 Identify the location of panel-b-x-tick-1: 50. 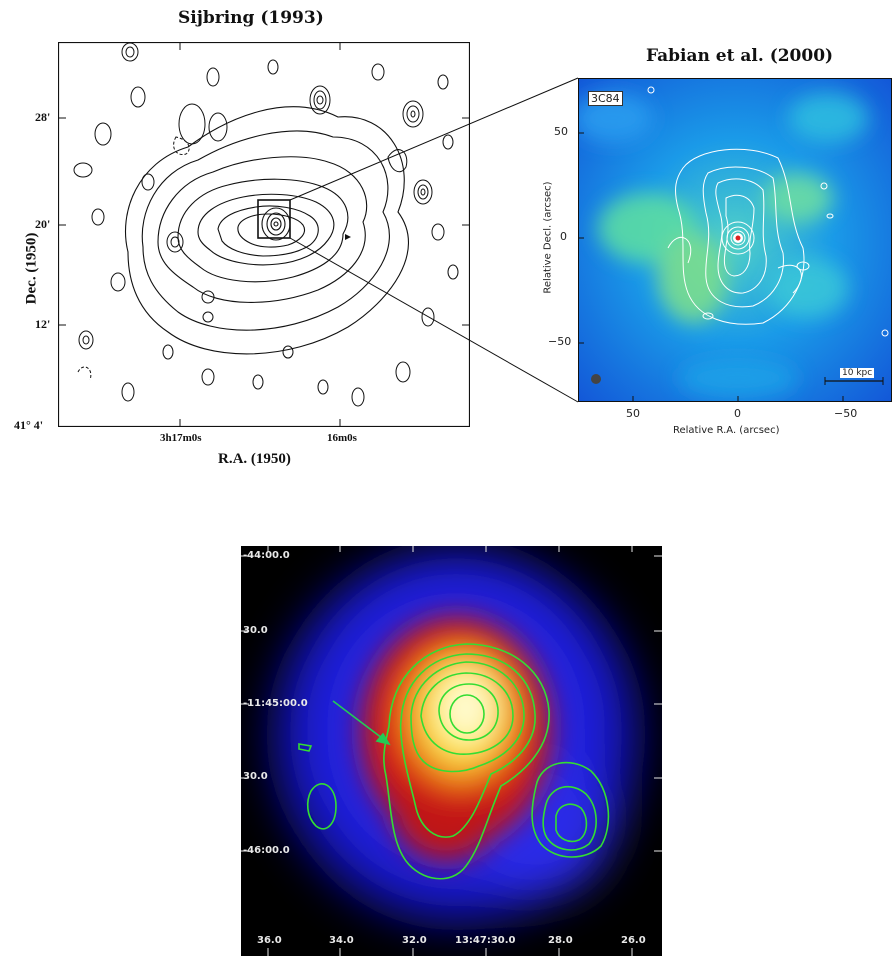
(633, 413).